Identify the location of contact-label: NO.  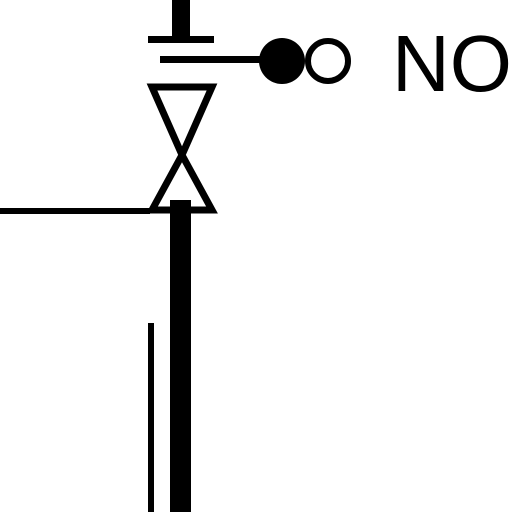
(452, 63).